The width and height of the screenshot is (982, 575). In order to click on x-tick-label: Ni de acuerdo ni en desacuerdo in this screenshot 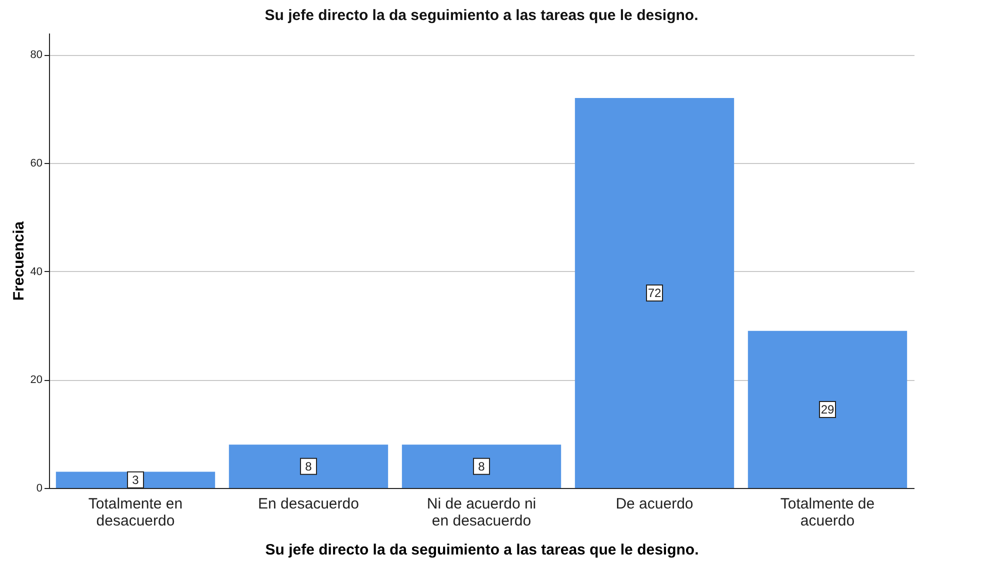, I will do `click(481, 513)`.